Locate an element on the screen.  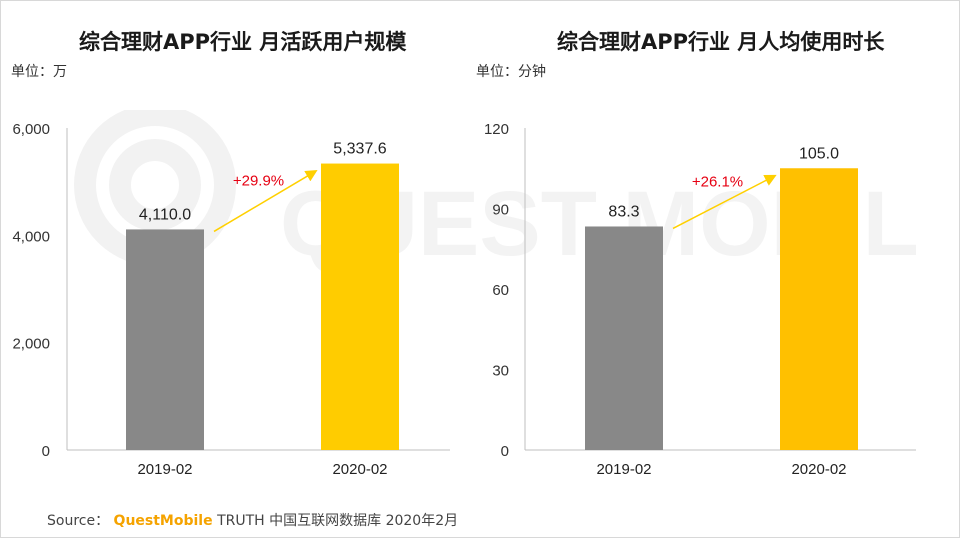
y-tick-label: 90 is located at coordinates (500, 210).